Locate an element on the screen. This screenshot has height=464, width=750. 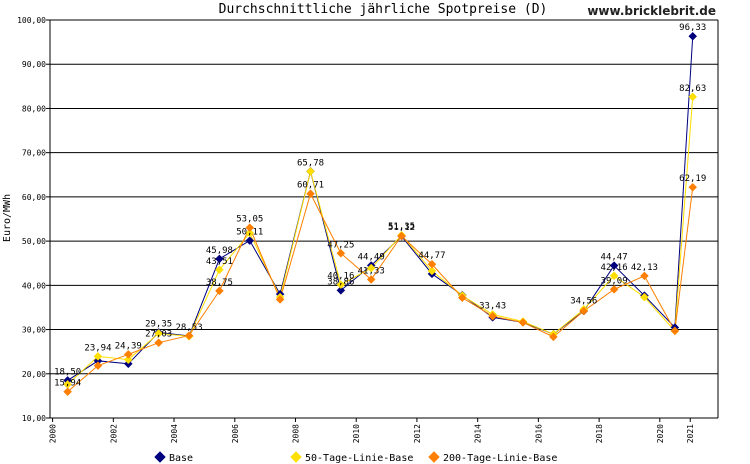
data-label: 96,33 is located at coordinates (692, 28).